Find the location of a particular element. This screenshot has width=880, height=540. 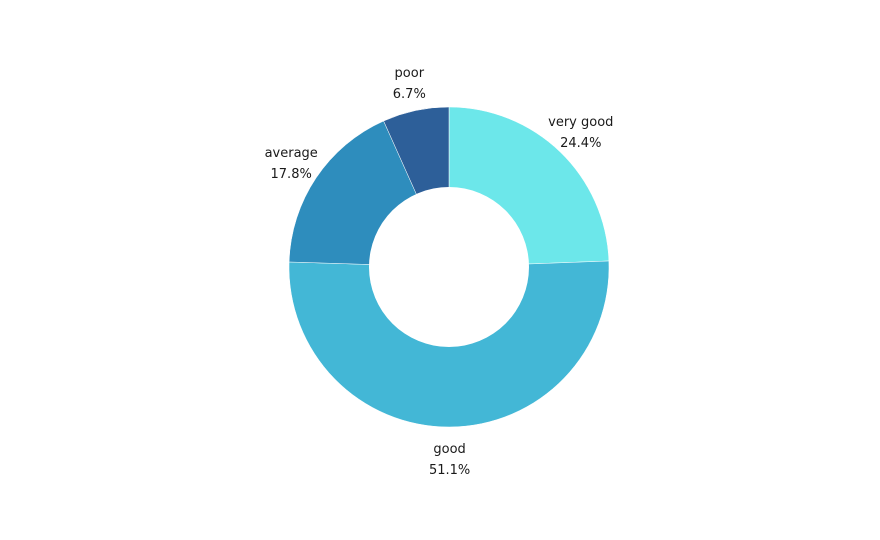

slice-category-label: good is located at coordinates (449, 449).